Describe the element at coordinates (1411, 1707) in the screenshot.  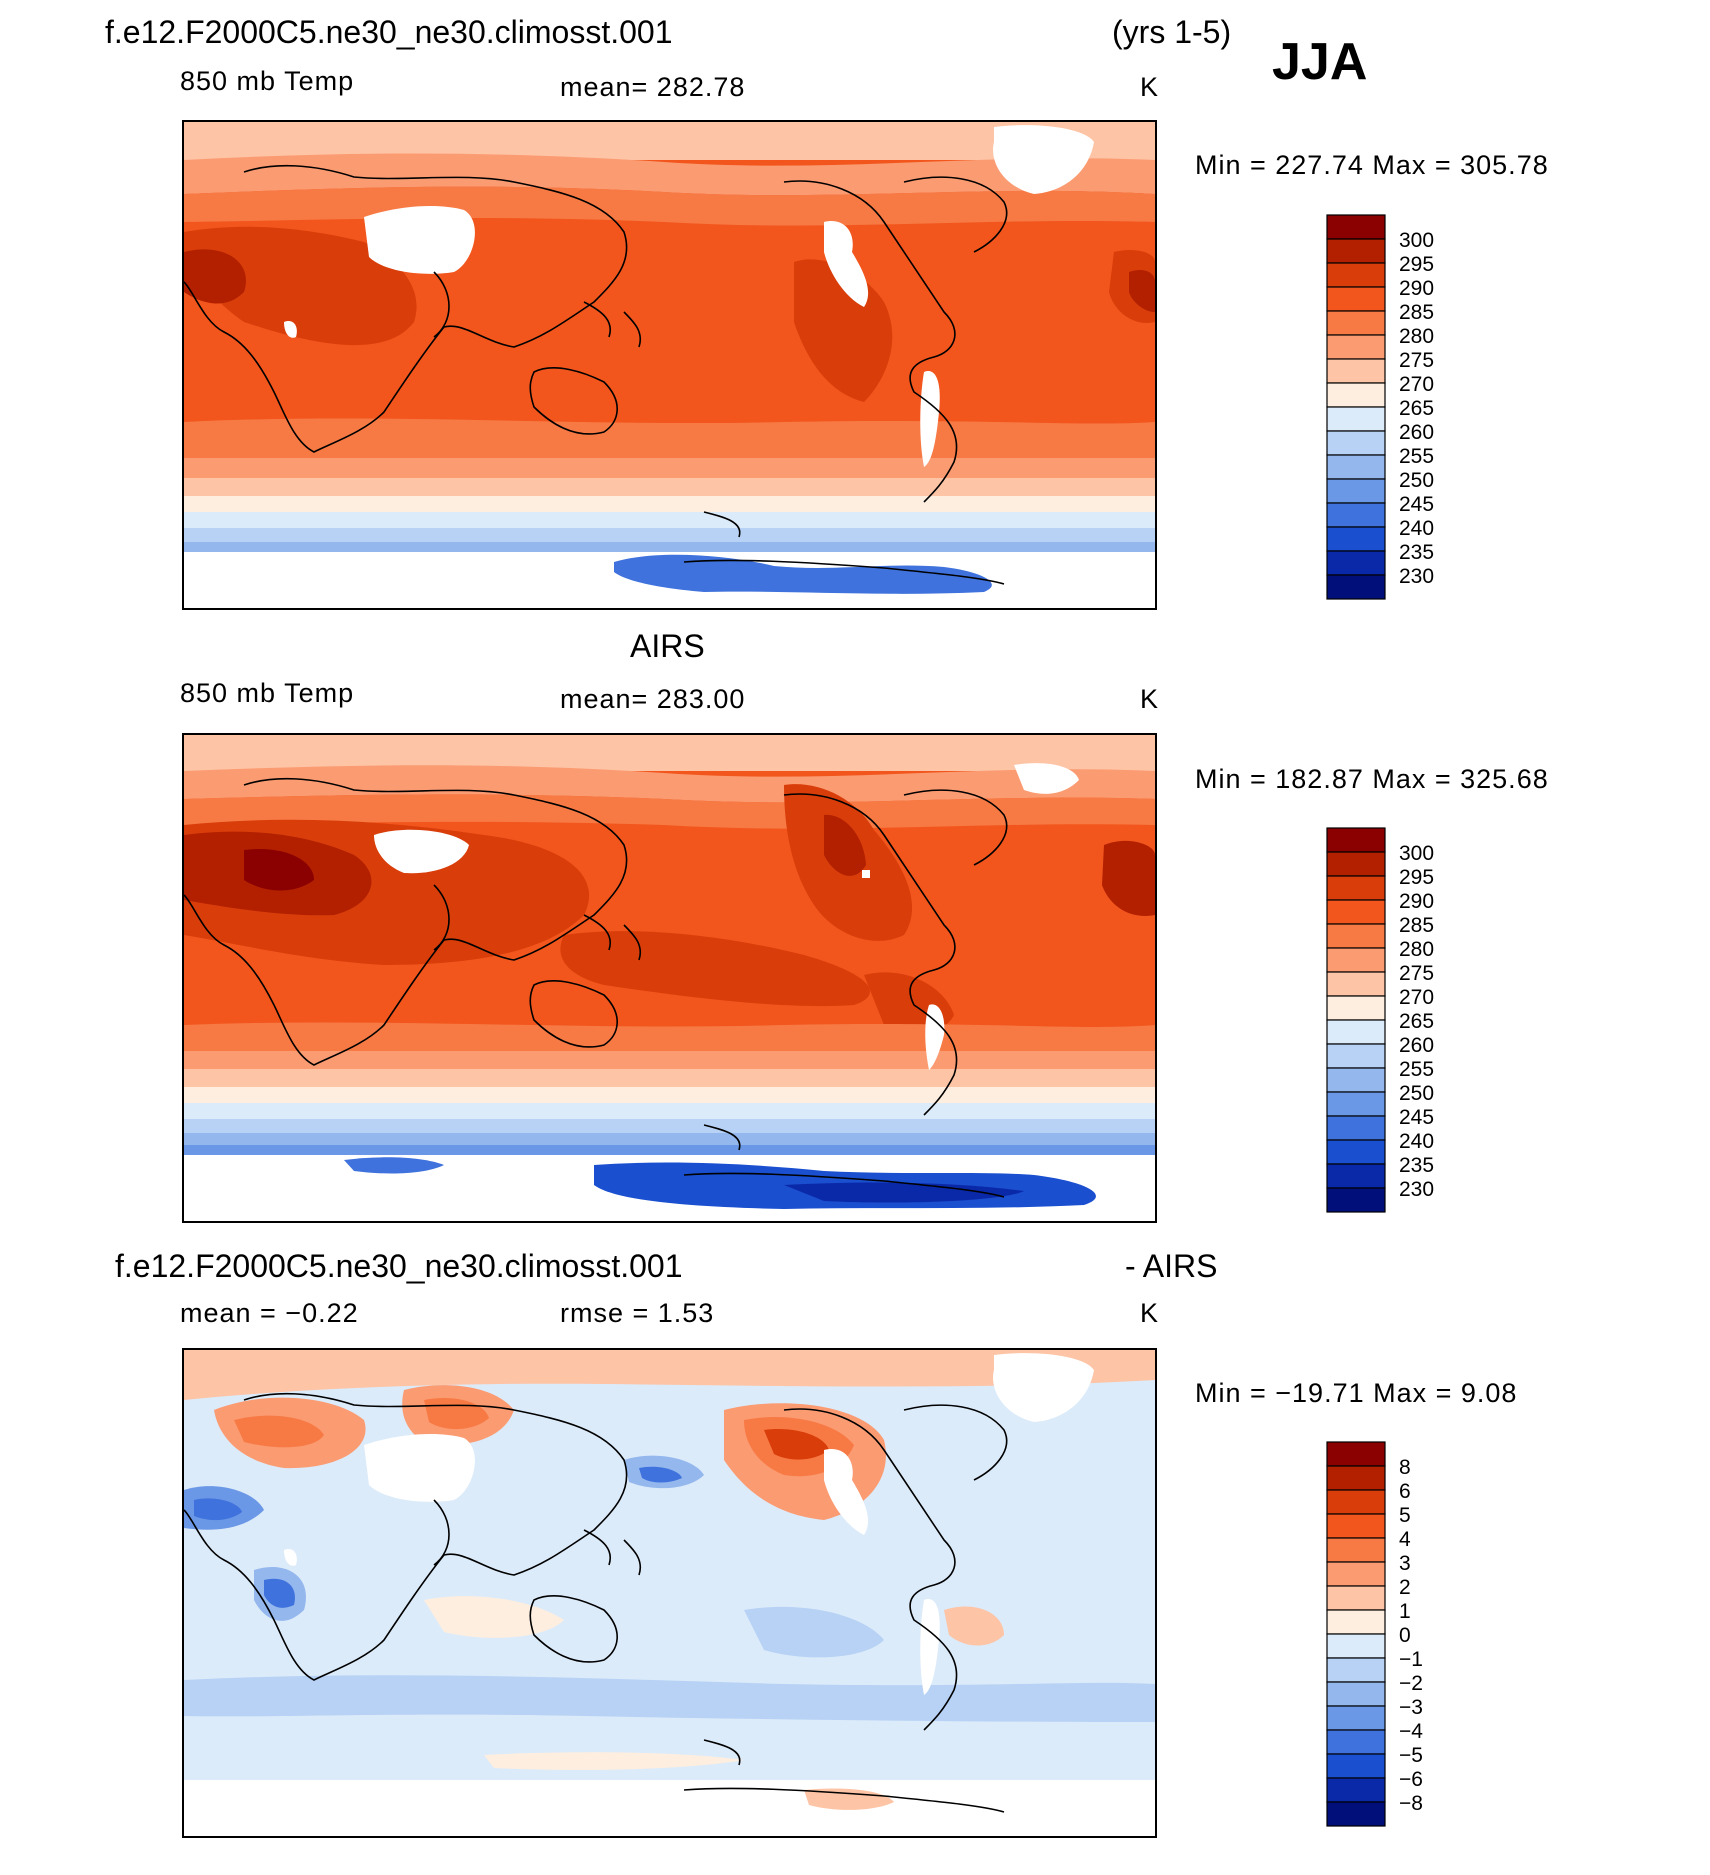
I see `colorbar-tick-label: −3` at that location.